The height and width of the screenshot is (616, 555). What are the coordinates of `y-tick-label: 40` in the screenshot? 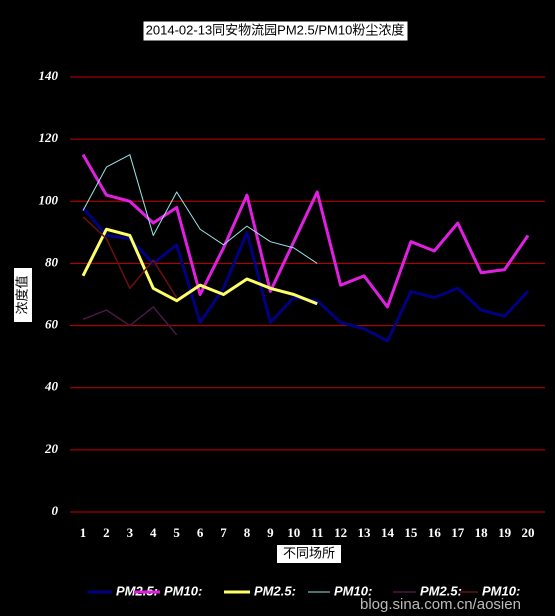 It's located at (51, 386).